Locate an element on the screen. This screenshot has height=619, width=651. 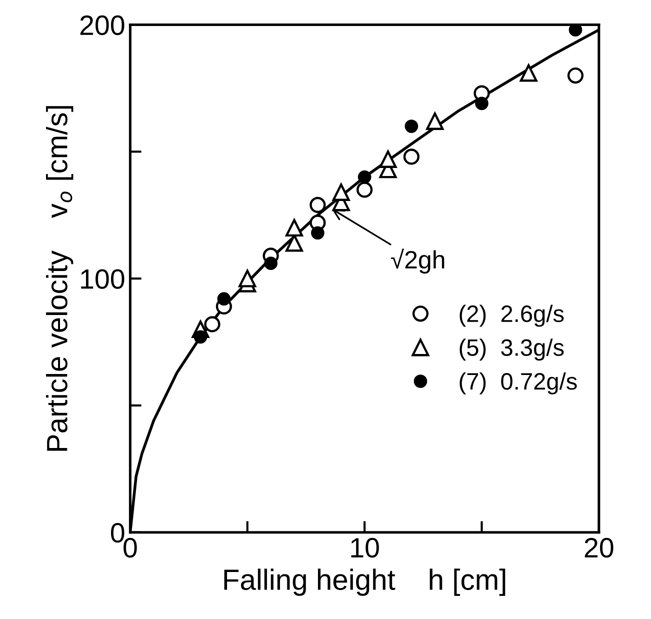
y-tick-label: 0 is located at coordinates (117, 533).